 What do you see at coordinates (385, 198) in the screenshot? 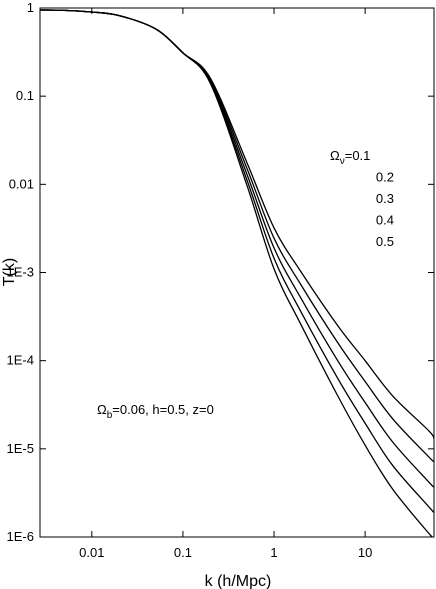
I see `legend-entry: 0.3` at bounding box center [385, 198].